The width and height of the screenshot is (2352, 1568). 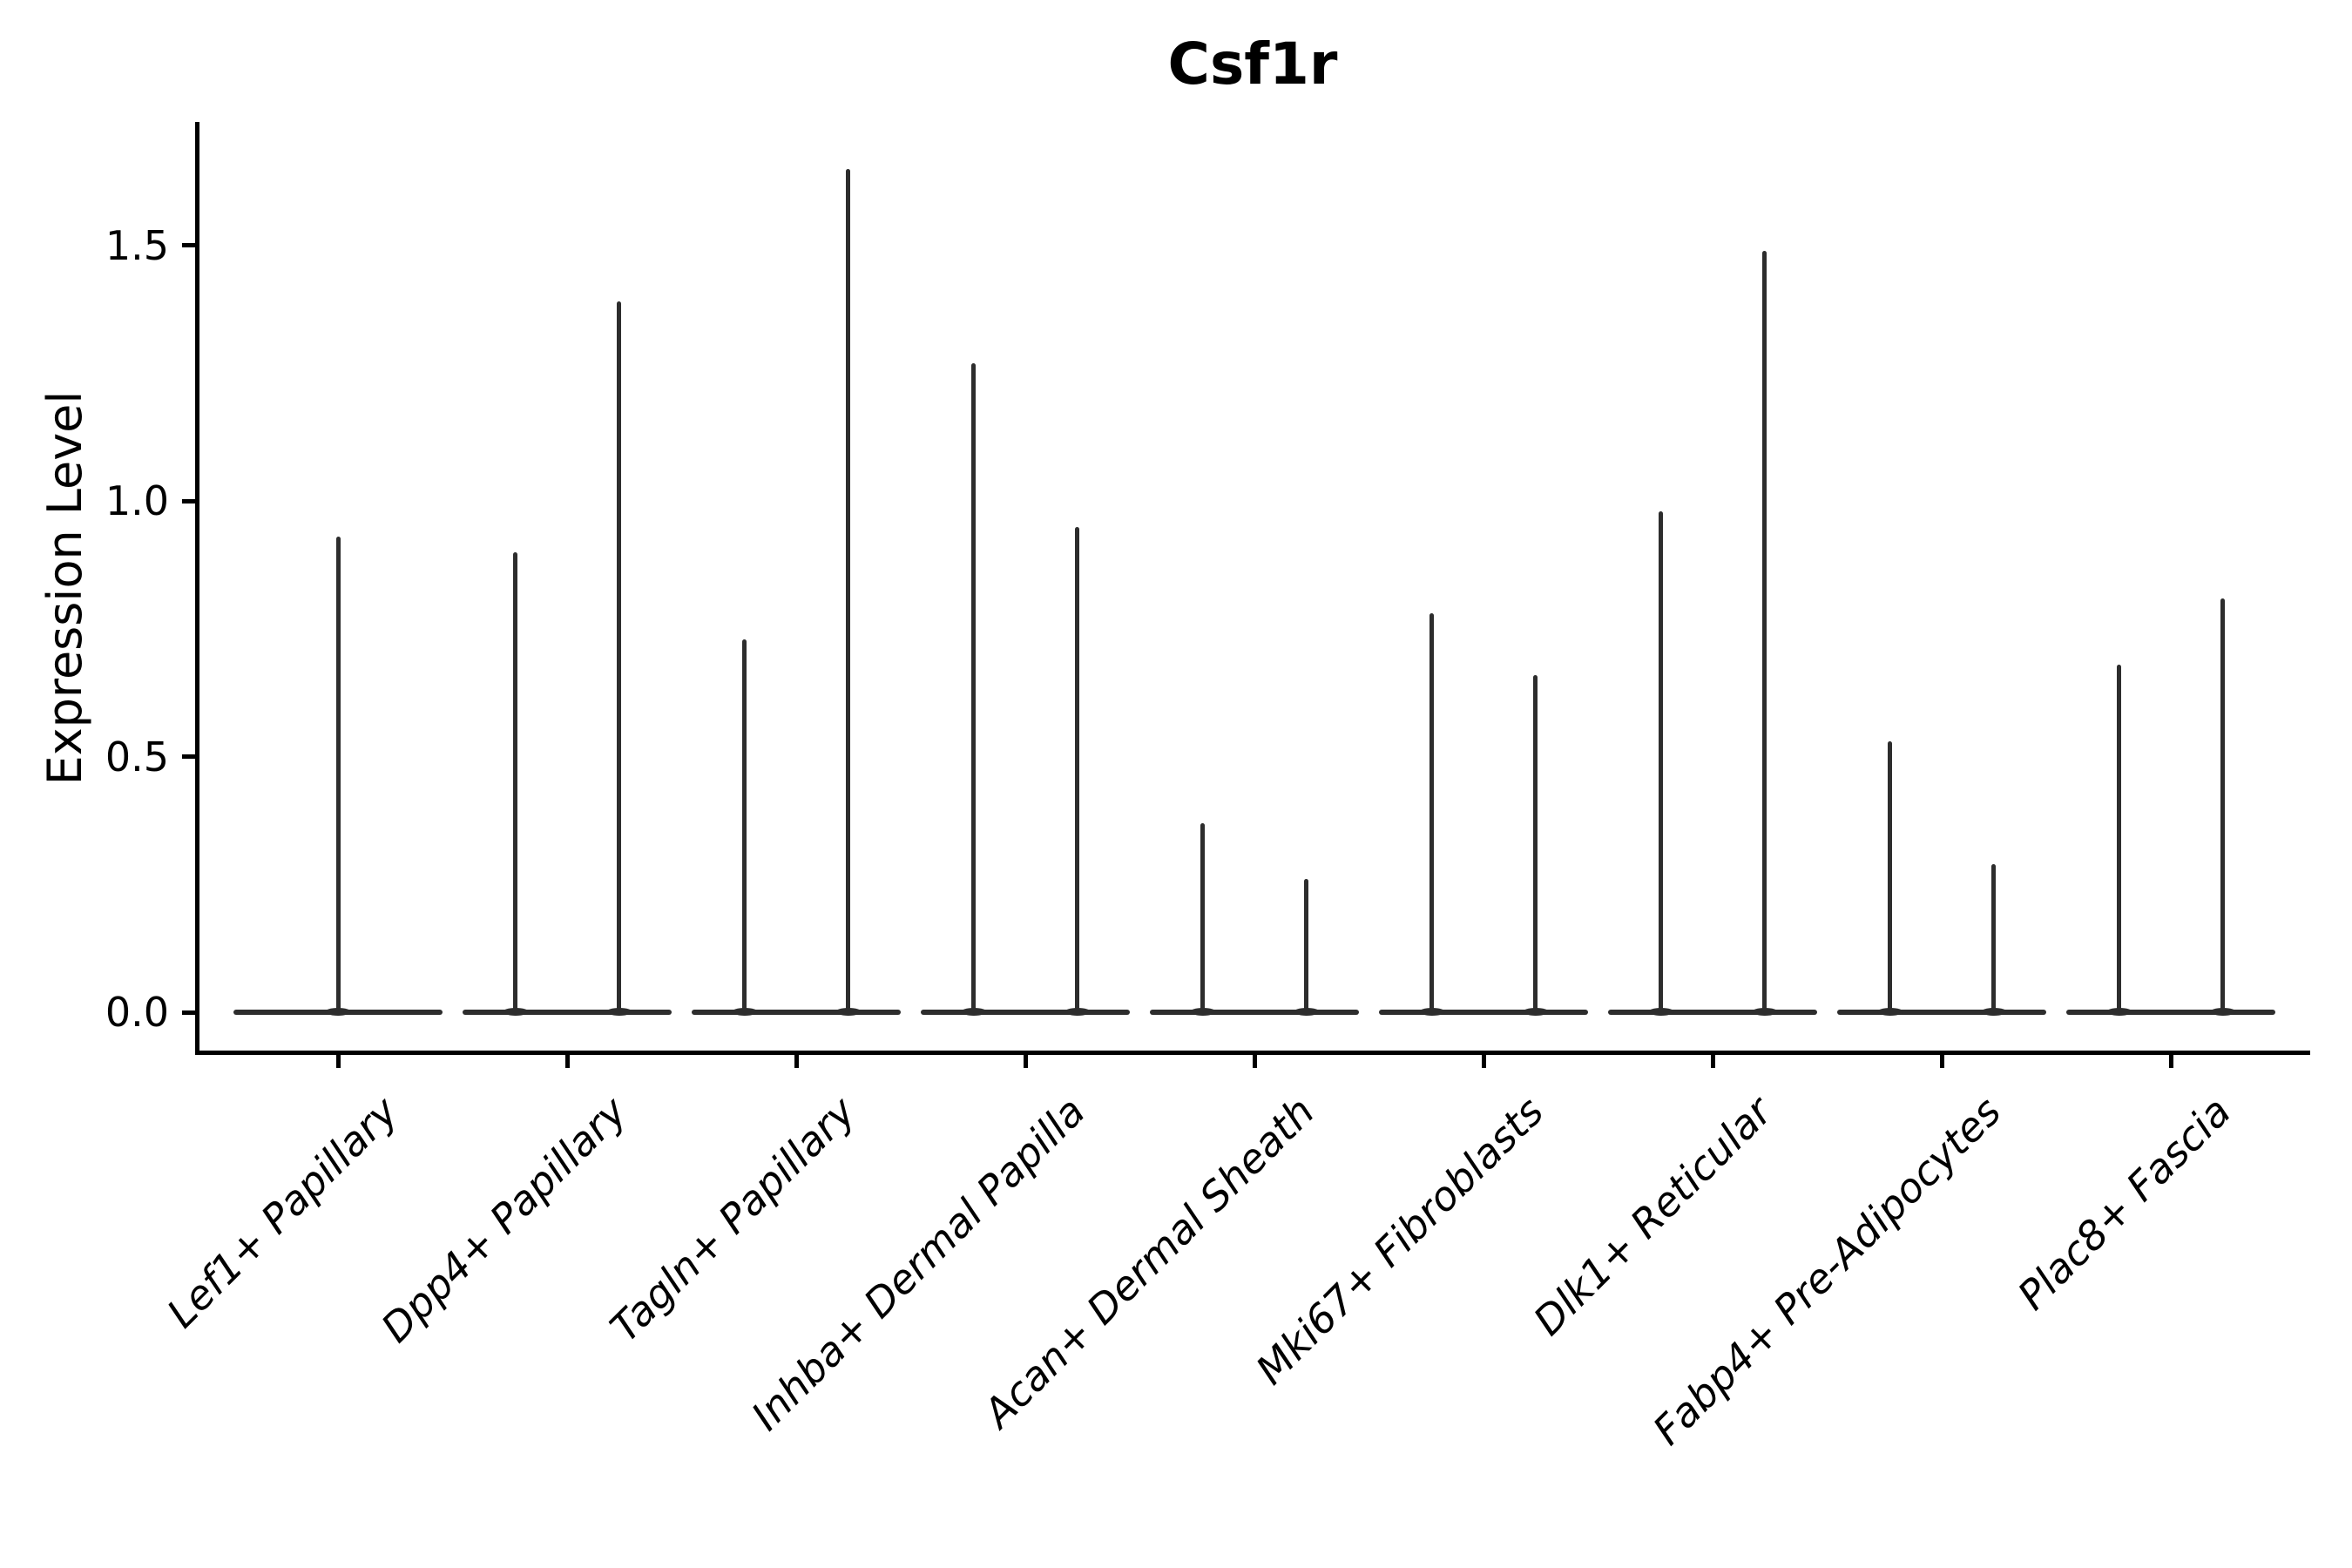 What do you see at coordinates (733, 1219) in the screenshot?
I see `x-tick-label: Tagln+ Papillary` at bounding box center [733, 1219].